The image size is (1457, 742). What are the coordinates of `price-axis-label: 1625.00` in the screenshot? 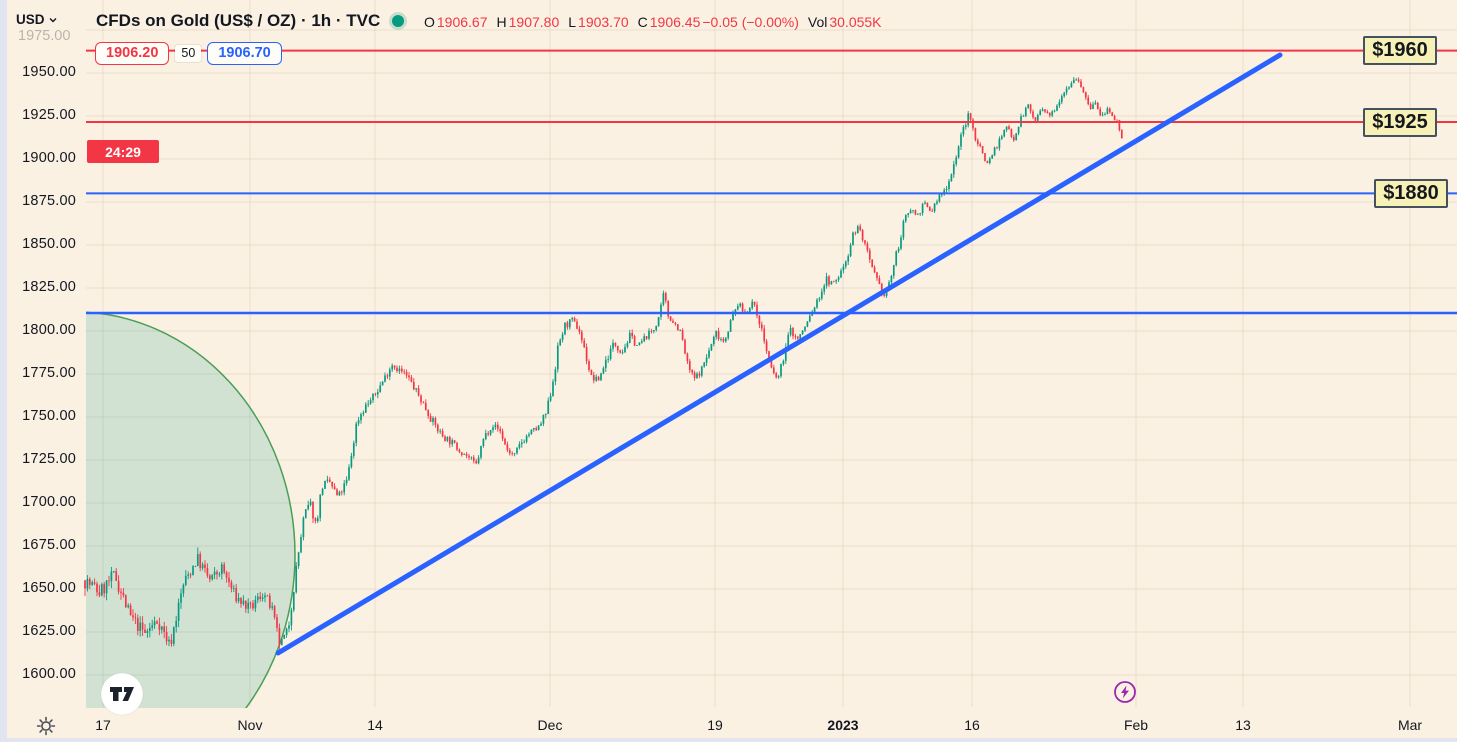 It's located at (49, 631).